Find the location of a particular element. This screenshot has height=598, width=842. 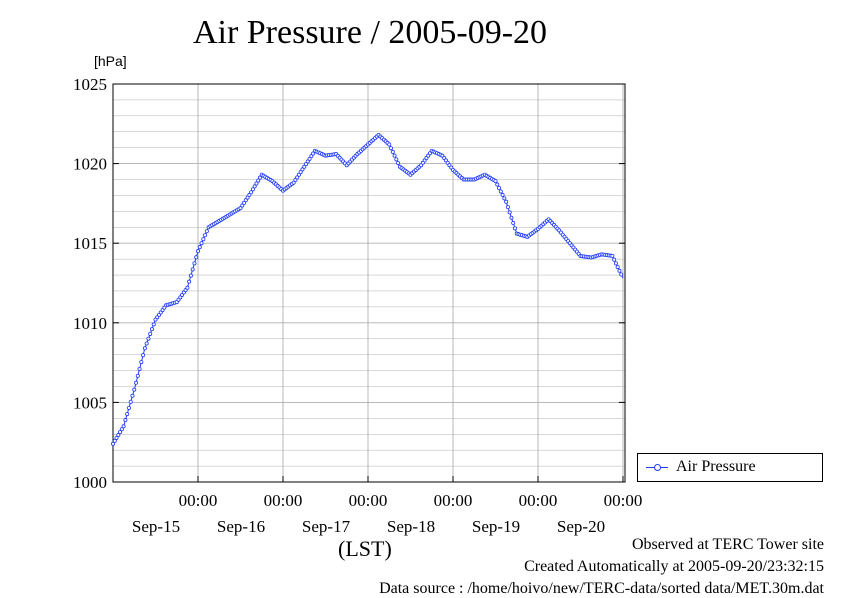

x-tick-date: Sep-20 is located at coordinates (581, 526).